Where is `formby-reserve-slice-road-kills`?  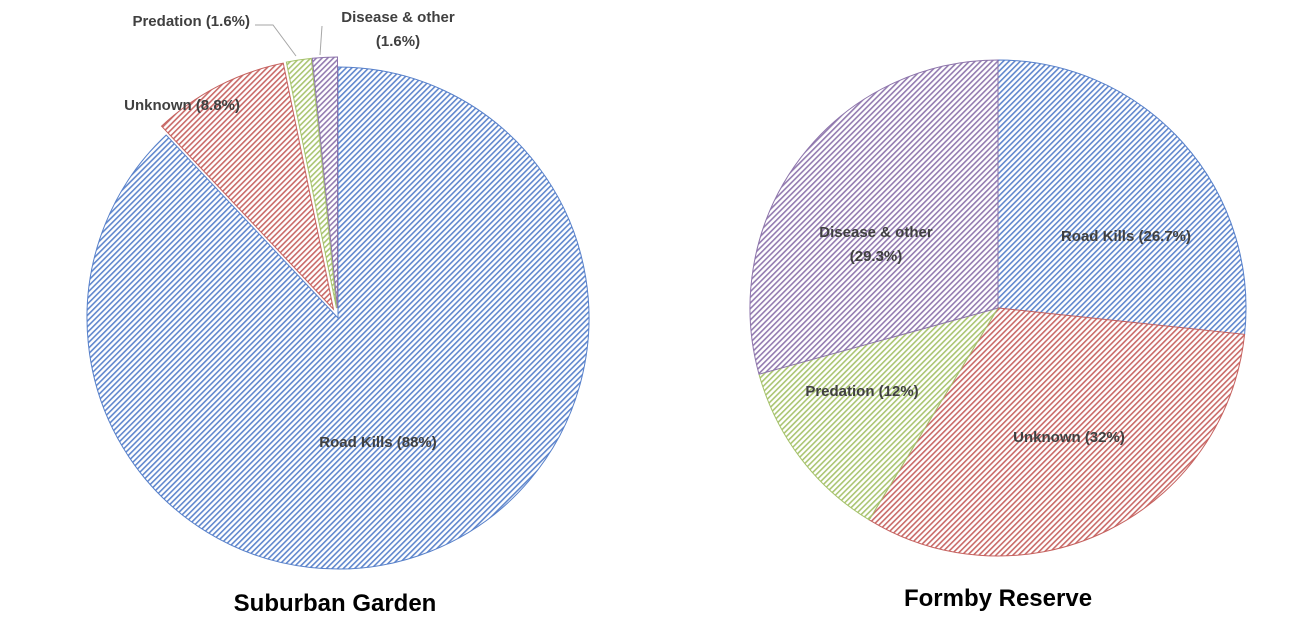
formby-reserve-slice-road-kills is located at coordinates (1122, 197).